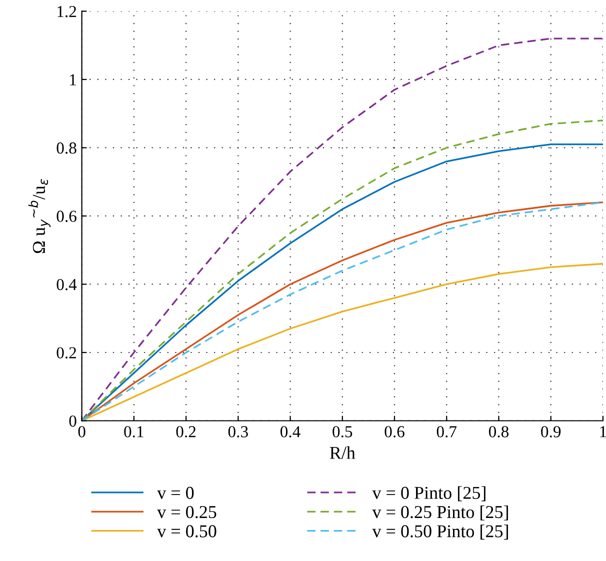  What do you see at coordinates (440, 532) in the screenshot?
I see `legend-label: v = 0.50 Pinto [25]` at bounding box center [440, 532].